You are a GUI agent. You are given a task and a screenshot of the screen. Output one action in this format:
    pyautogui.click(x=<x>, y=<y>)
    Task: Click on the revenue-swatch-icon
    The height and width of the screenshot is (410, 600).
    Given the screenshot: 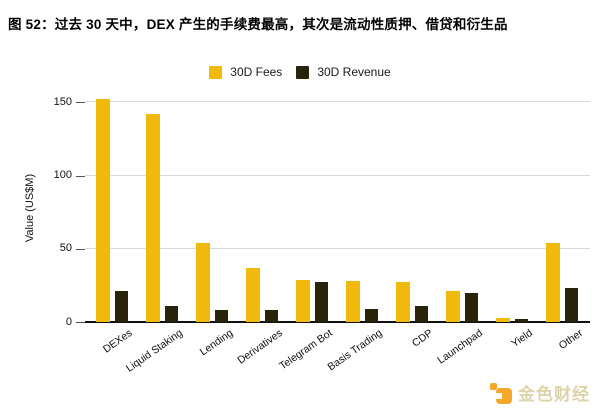 What is the action you would take?
    pyautogui.click(x=303, y=72)
    